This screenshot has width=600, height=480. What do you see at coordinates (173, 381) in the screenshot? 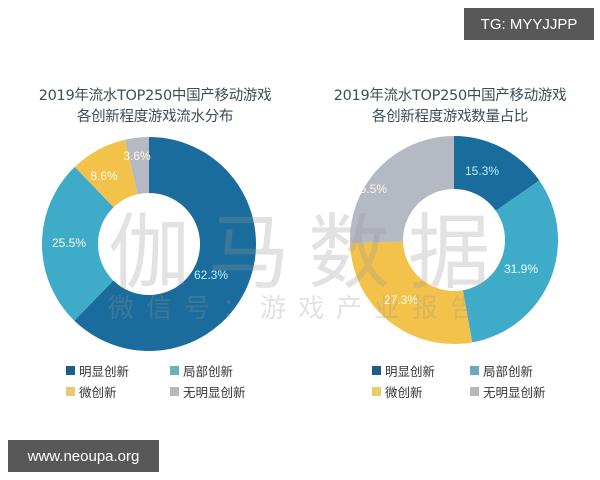
I see `legend-revenue: 明显创新 局部创新 微创新 无明显创新` at bounding box center [173, 381].